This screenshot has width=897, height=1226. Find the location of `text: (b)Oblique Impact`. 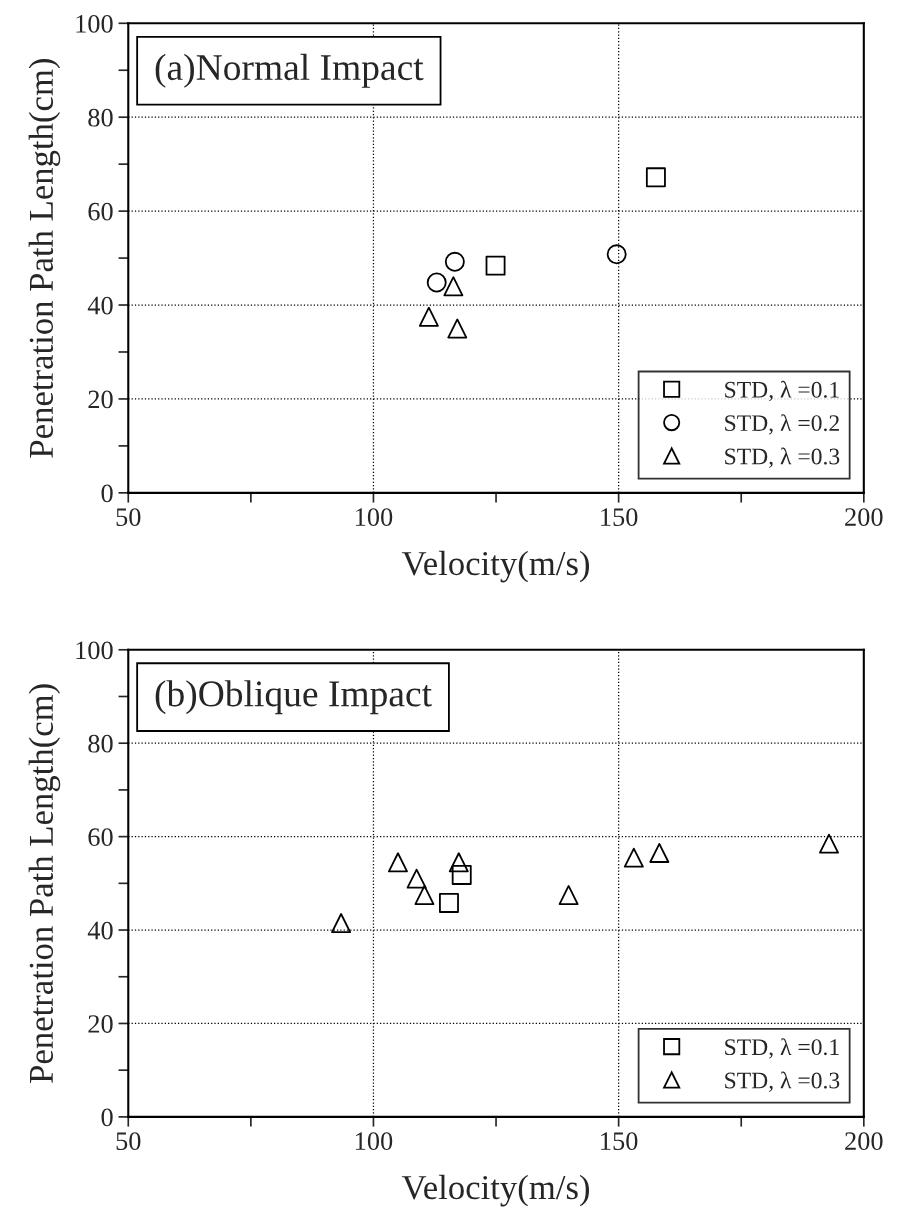

text: (b)Oblique Impact is located at coordinates (293, 697).